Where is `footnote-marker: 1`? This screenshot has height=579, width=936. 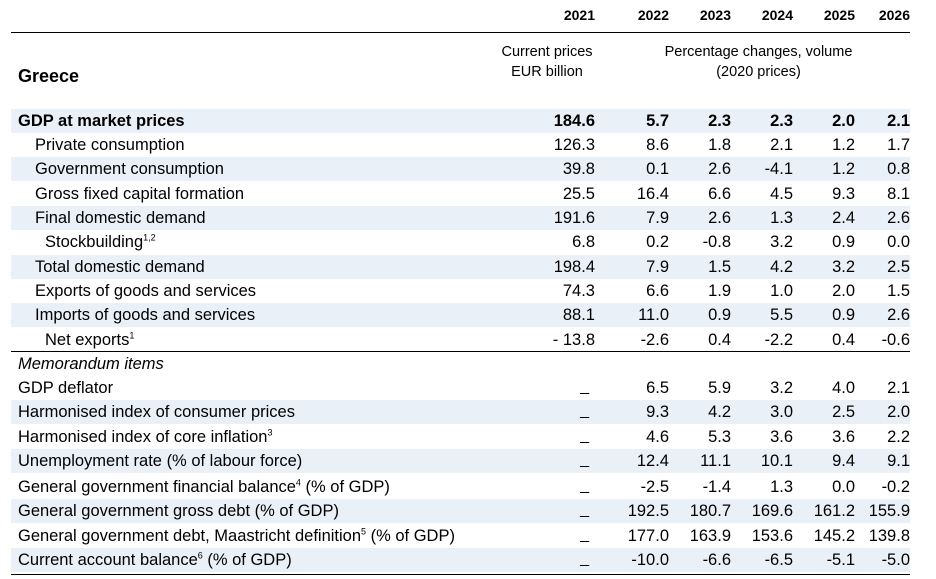
footnote-marker: 1 is located at coordinates (132, 335).